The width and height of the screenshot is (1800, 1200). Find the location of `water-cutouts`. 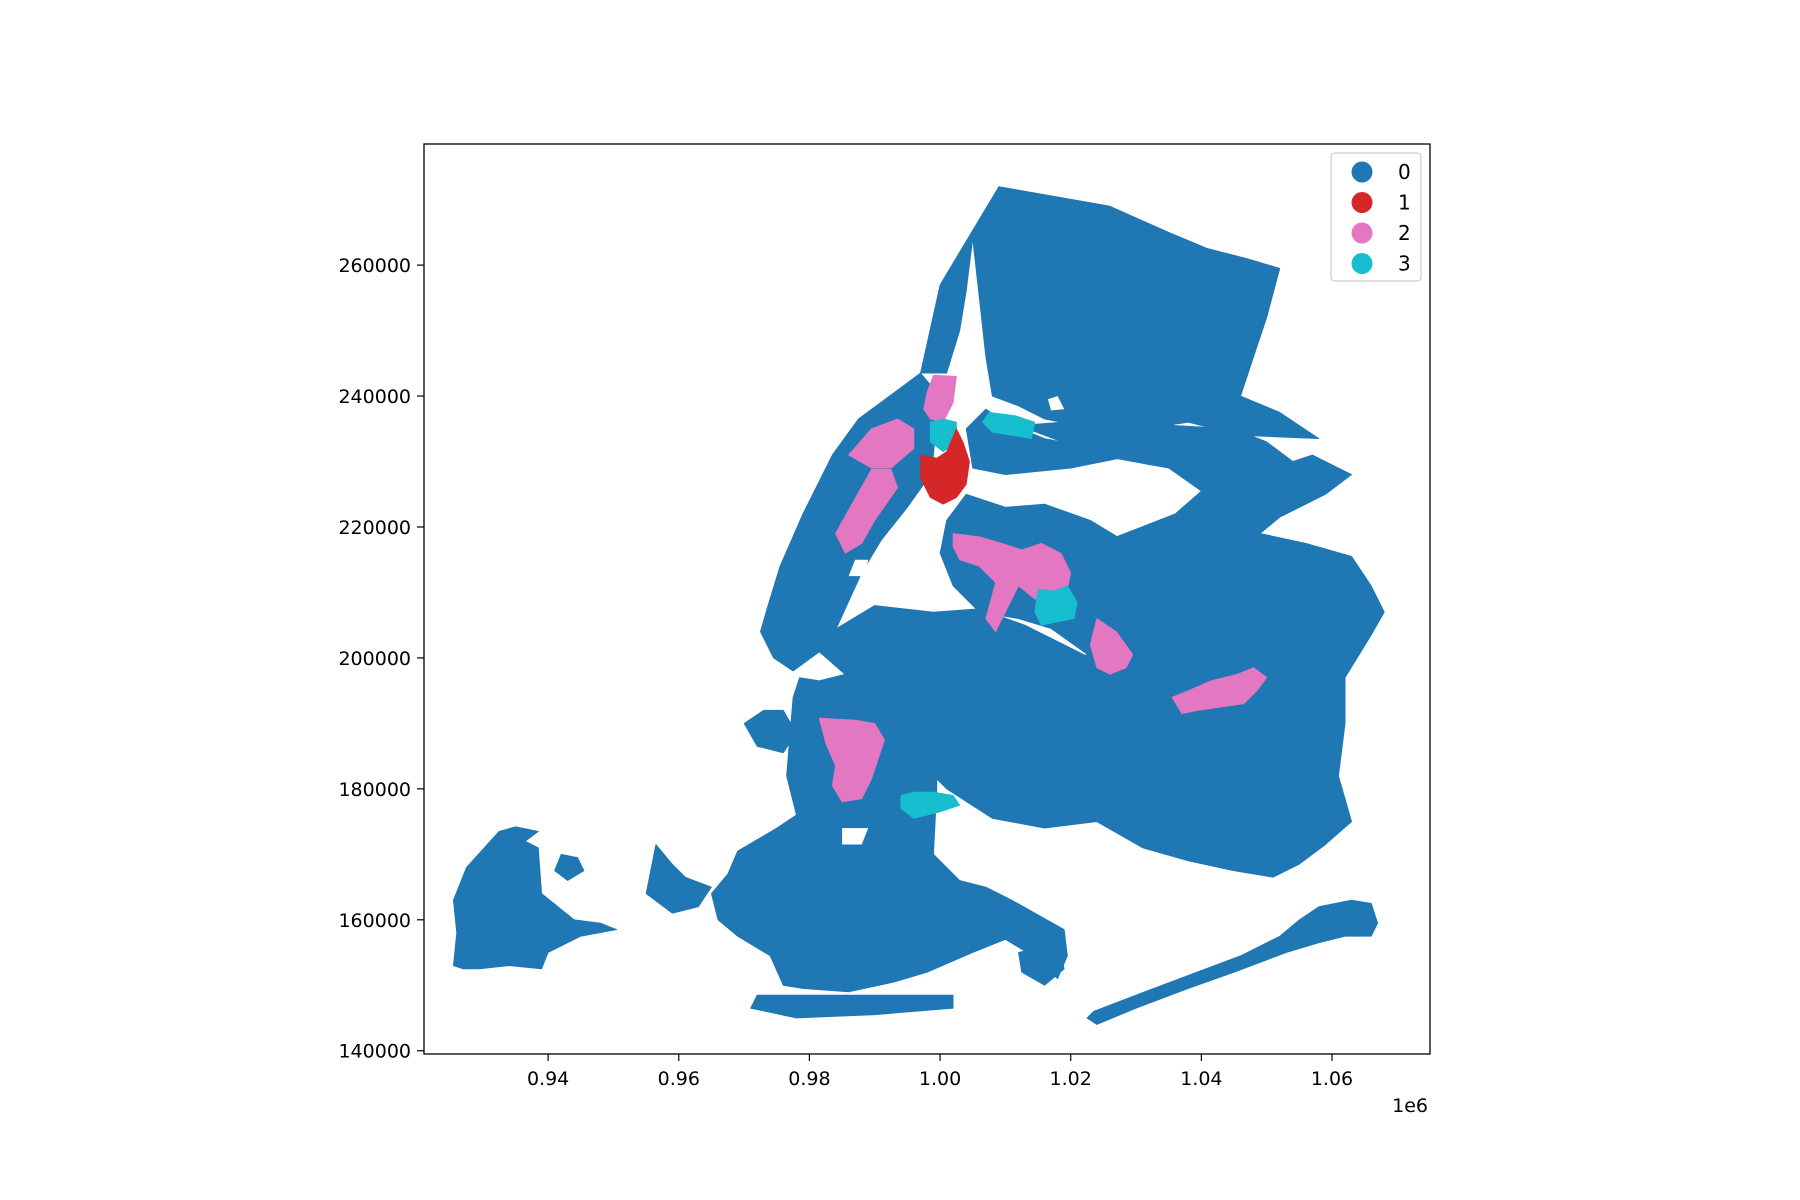

water-cutouts is located at coordinates (953, 620).